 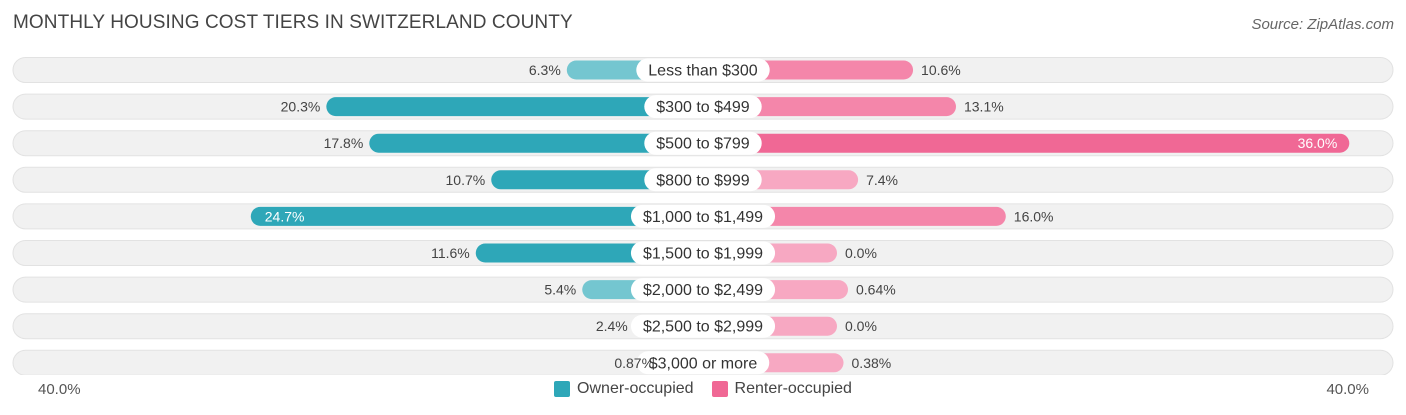 What do you see at coordinates (466, 180) in the screenshot?
I see `owner-value-label: 10.7%` at bounding box center [466, 180].